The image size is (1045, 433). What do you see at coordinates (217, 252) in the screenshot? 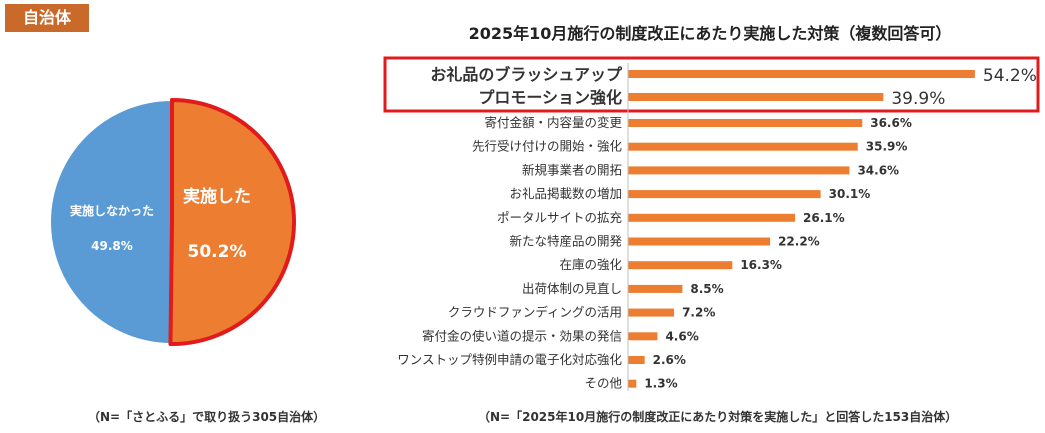
I see `pie-value-implemented: 50.2%` at bounding box center [217, 252].